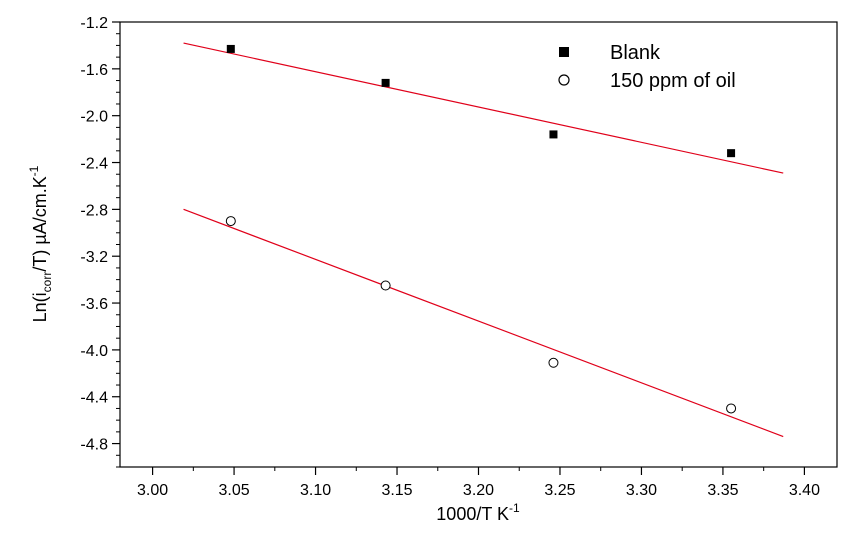 Image resolution: width=846 pixels, height=533 pixels. What do you see at coordinates (722, 490) in the screenshot?
I see `x-tick-label: 3.35` at bounding box center [722, 490].